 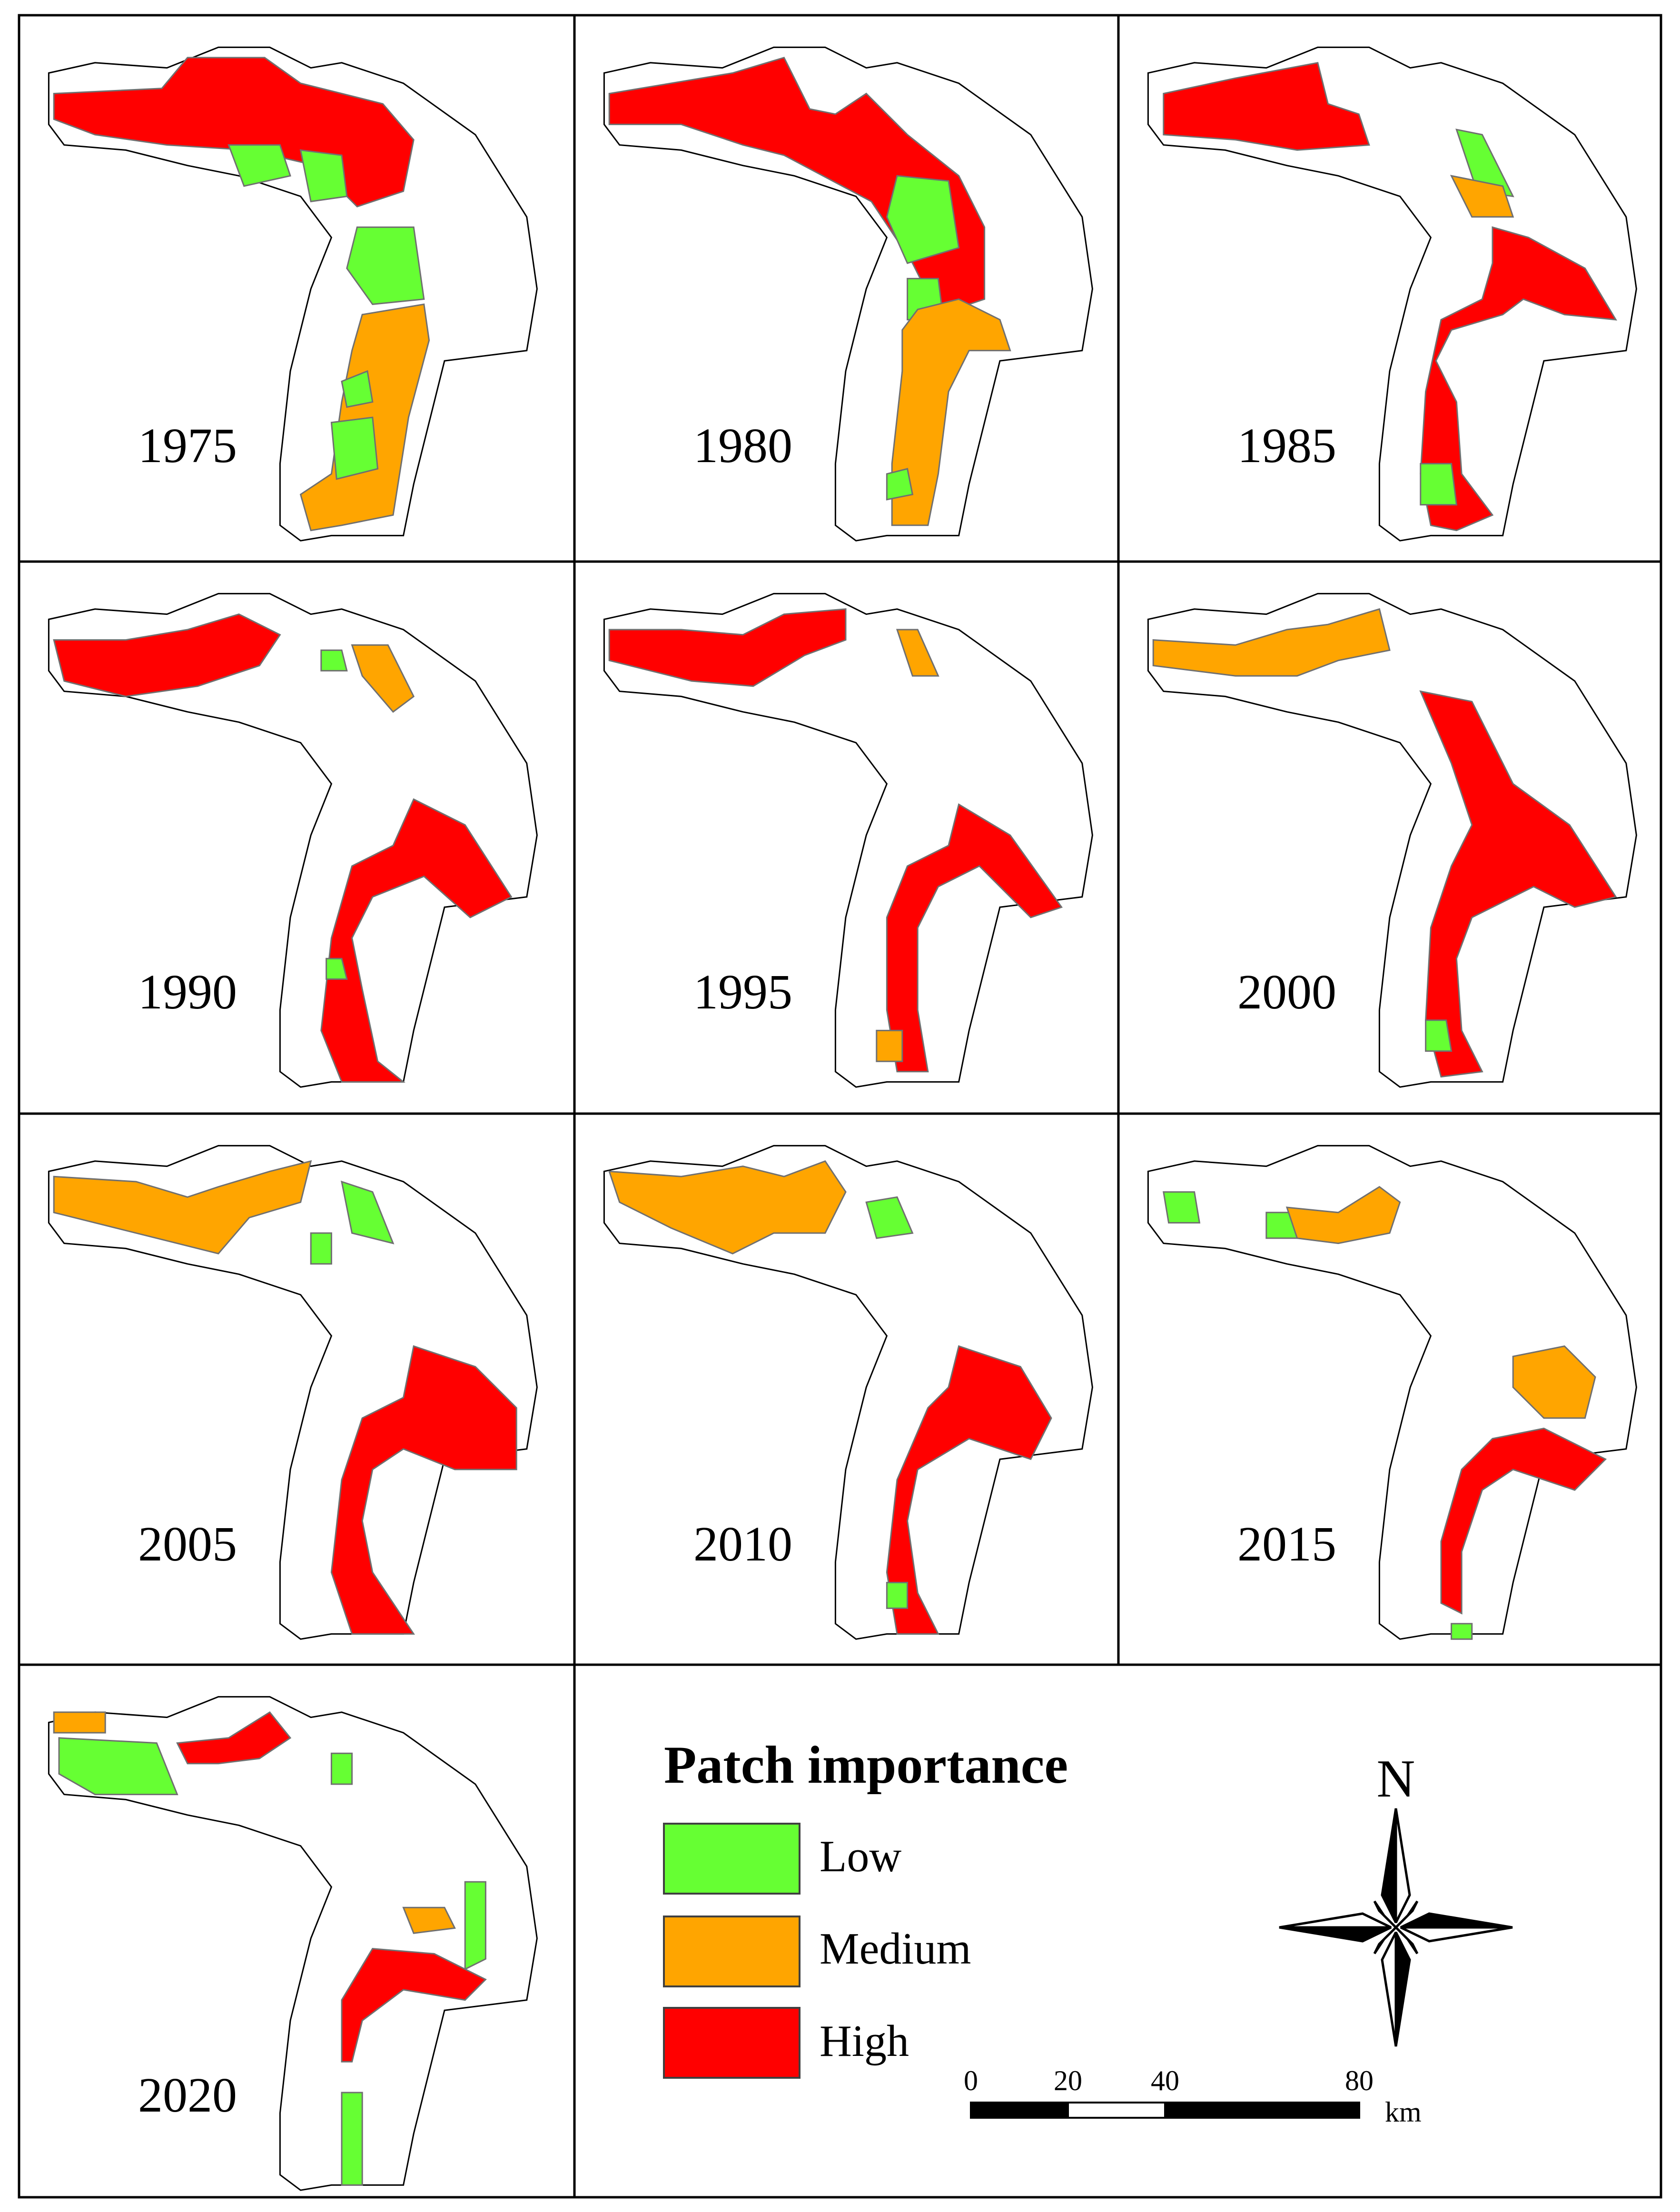 What do you see at coordinates (1359, 2080) in the screenshot?
I see `scale-tick-80: 80` at bounding box center [1359, 2080].